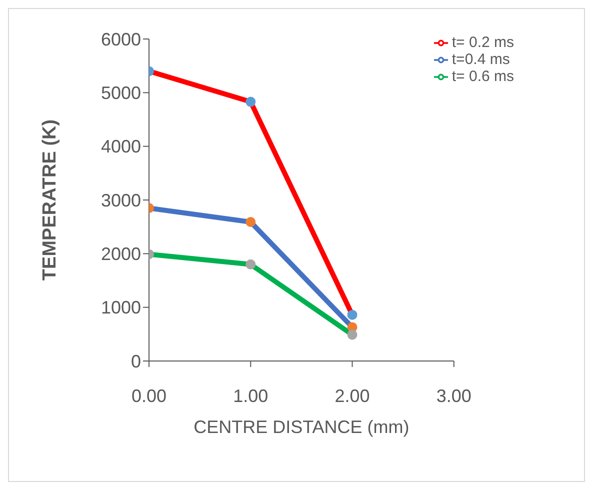 This screenshot has height=489, width=592. Describe the element at coordinates (302, 427) in the screenshot. I see `x-axis-title: CENTRE DISTANCE (mm)` at that location.